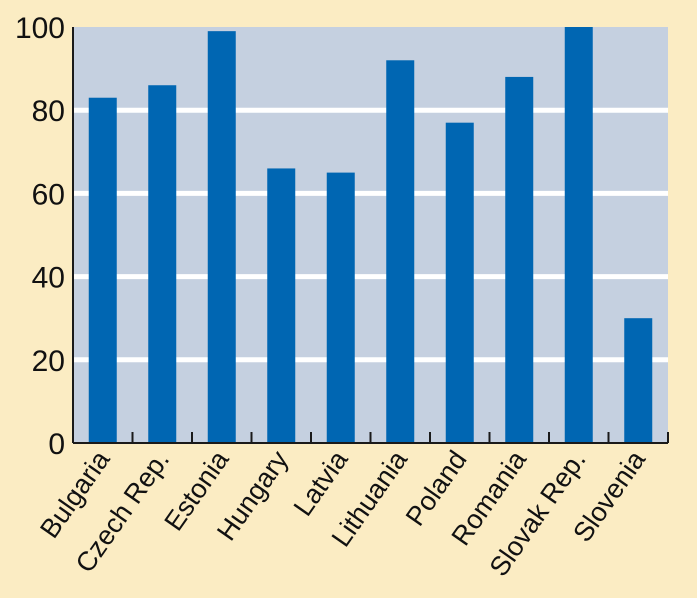  What do you see at coordinates (162, 264) in the screenshot?
I see `bar-czech-rep` at bounding box center [162, 264].